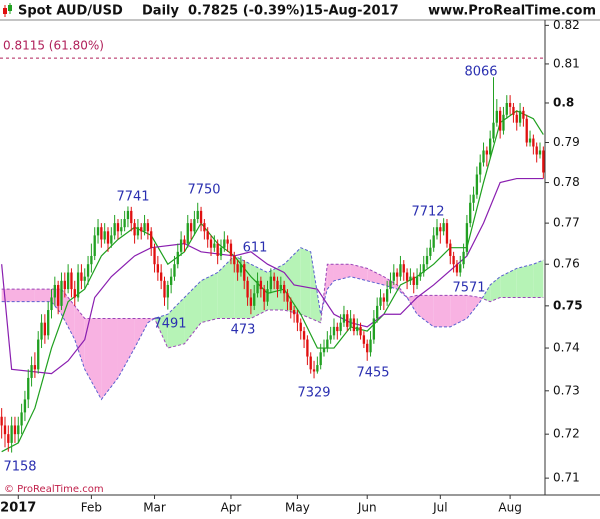 Image resolution: width=600 pixels, height=519 pixels. Describe the element at coordinates (566, 390) in the screenshot. I see `y-tick-label: 0.73` at that location.